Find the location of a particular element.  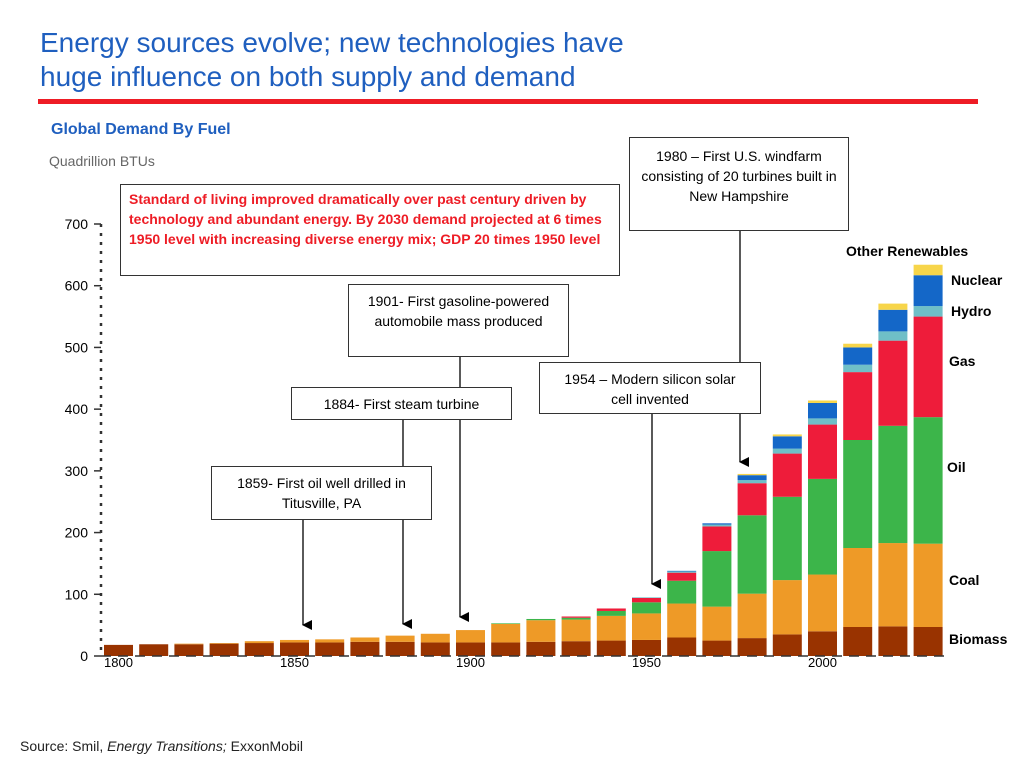

bar-biomass-1910 is located at coordinates (506, 649).